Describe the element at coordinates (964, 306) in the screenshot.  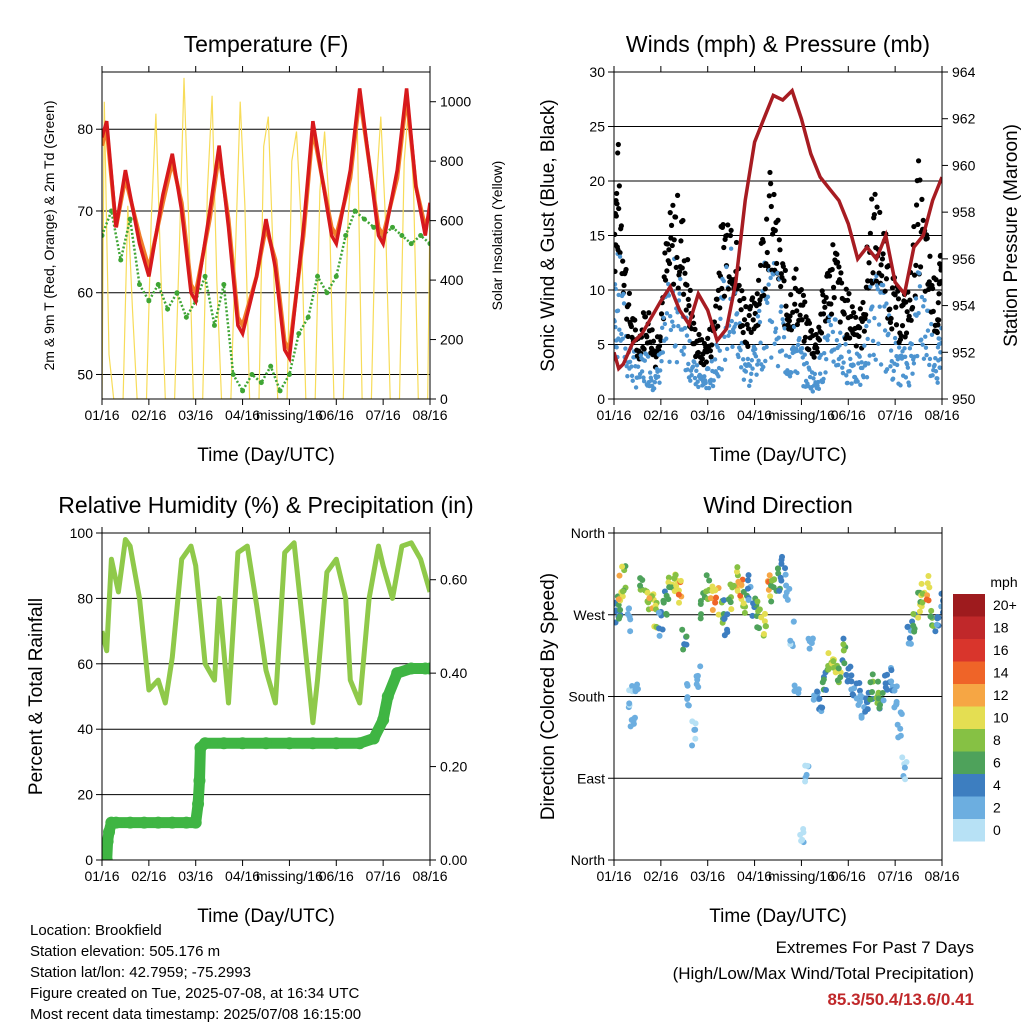
I see `y2-tick-label: 954` at that location.